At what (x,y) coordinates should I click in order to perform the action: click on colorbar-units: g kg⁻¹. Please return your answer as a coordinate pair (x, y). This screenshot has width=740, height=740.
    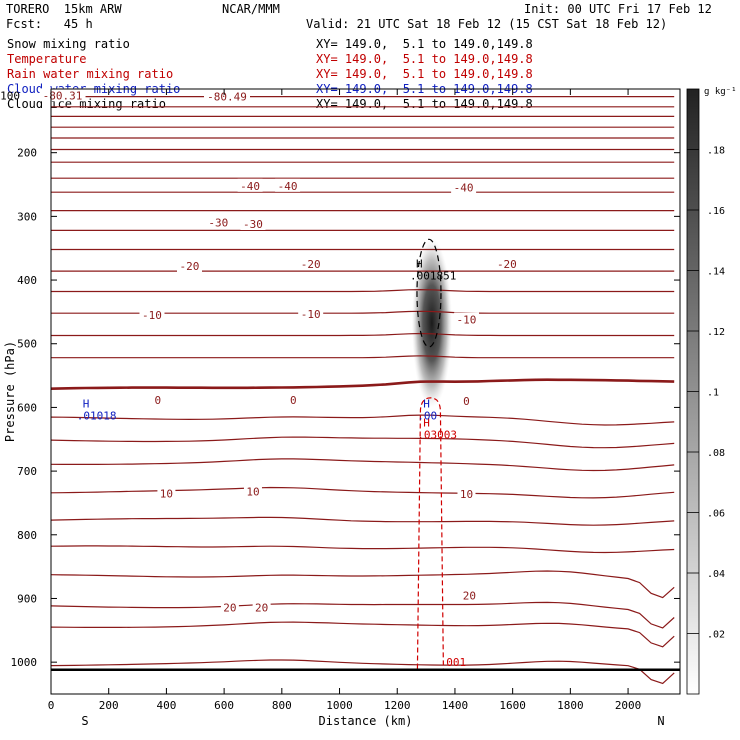
    Looking at the image, I should click on (720, 92).